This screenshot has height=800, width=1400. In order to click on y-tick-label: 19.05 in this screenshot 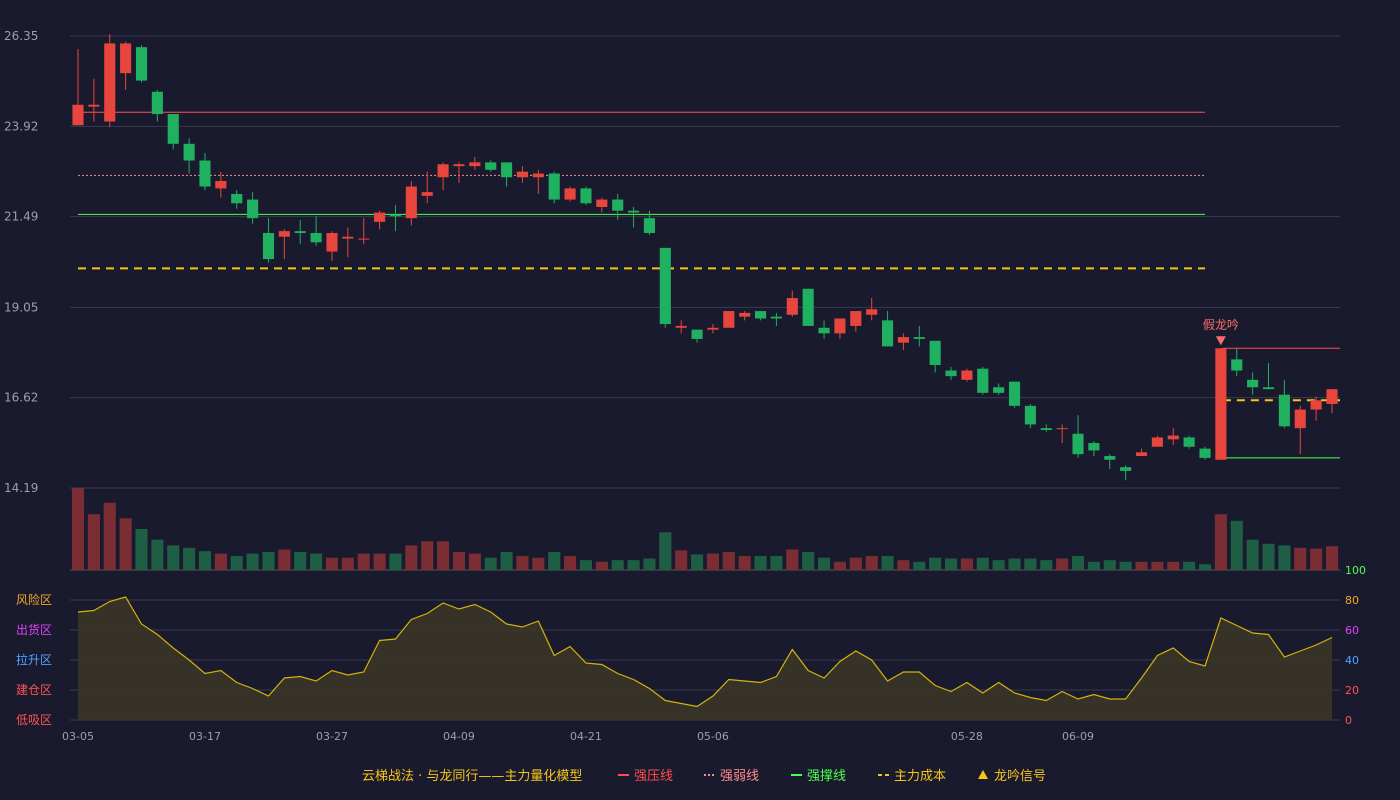, I will do `click(21, 307)`.